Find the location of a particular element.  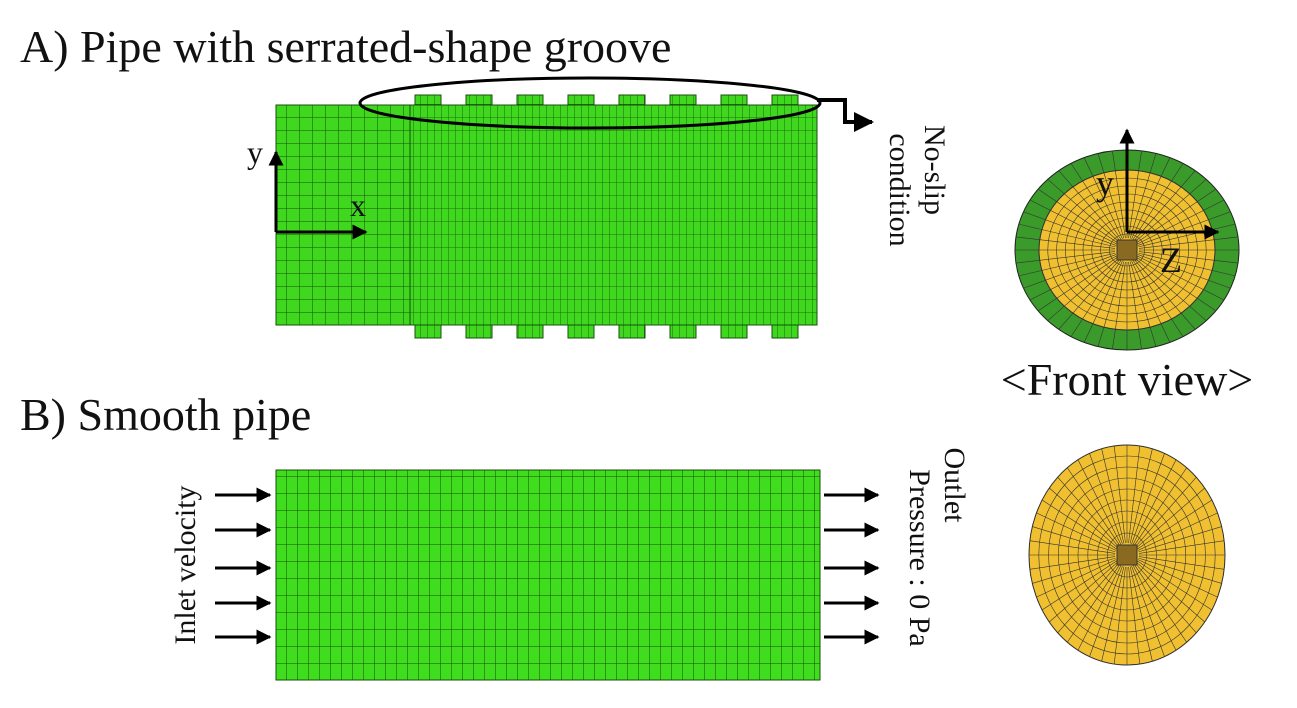

outlet-label: Outlet is located at coordinates (954, 486).